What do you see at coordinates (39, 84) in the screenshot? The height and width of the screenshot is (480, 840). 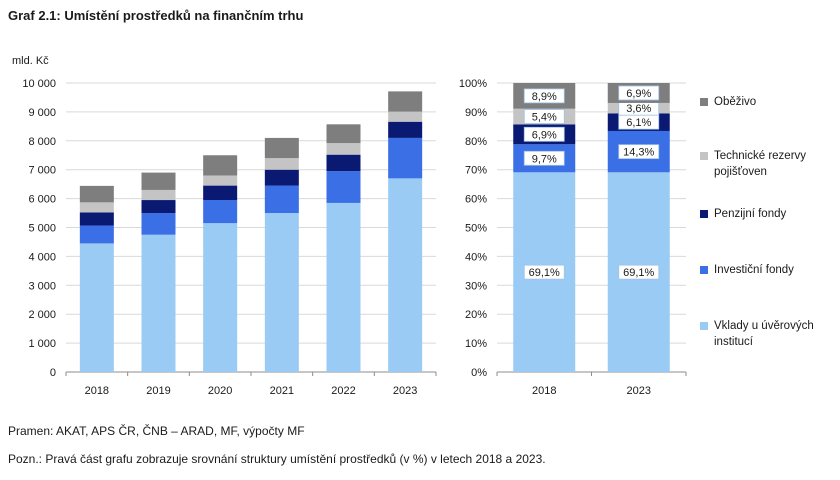 I see `left-y-tick-label: 10 000` at bounding box center [39, 84].